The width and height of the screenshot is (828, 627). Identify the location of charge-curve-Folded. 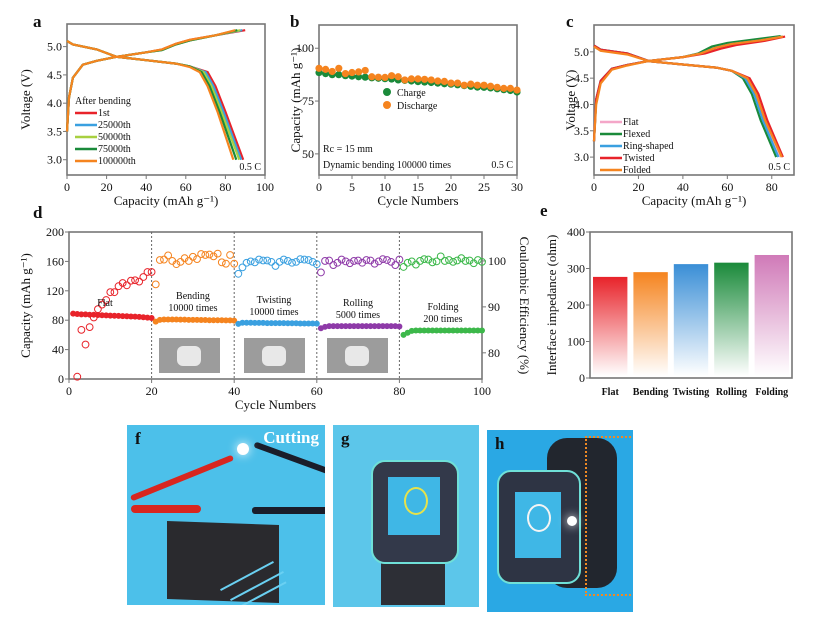
(688, 88).